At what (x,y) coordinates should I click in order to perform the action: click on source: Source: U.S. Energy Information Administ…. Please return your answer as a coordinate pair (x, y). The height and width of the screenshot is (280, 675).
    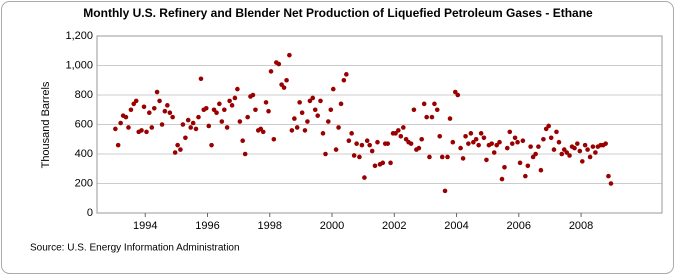
    Looking at the image, I should click on (135, 248).